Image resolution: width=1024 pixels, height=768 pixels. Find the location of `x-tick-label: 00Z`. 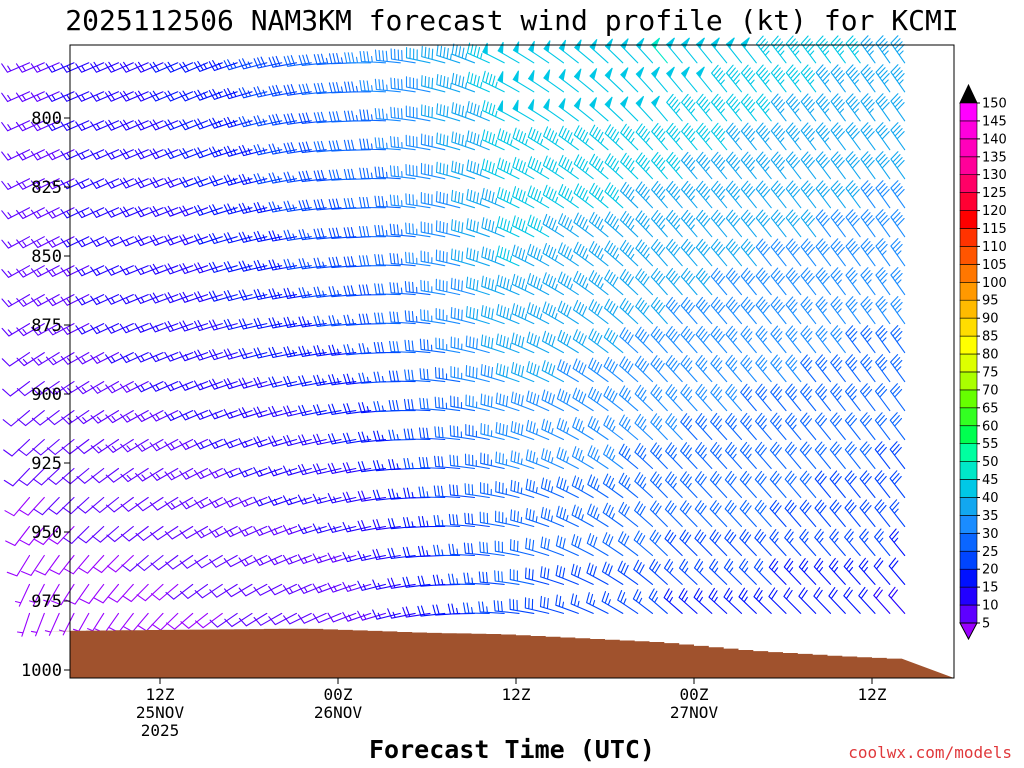

x-tick-label: 00Z is located at coordinates (338, 694).